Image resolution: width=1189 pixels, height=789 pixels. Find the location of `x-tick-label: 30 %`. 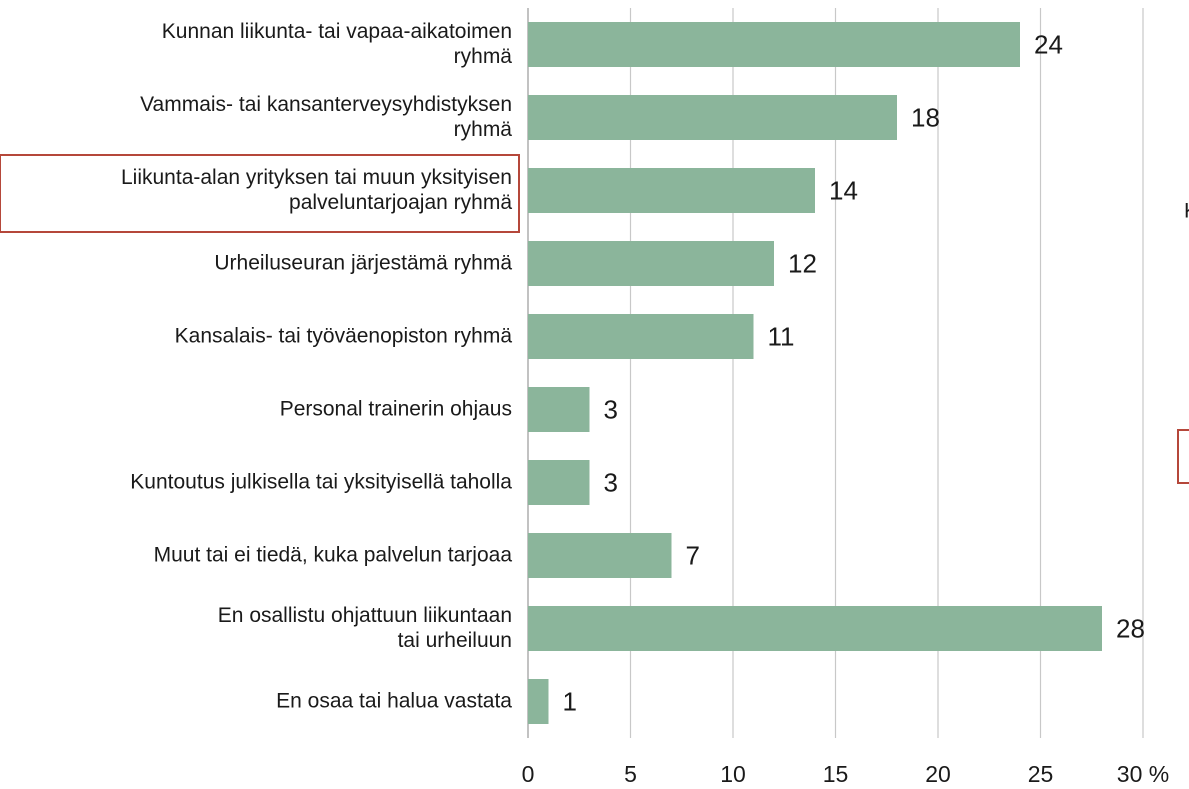

x-tick-label: 30 % is located at coordinates (1143, 774).